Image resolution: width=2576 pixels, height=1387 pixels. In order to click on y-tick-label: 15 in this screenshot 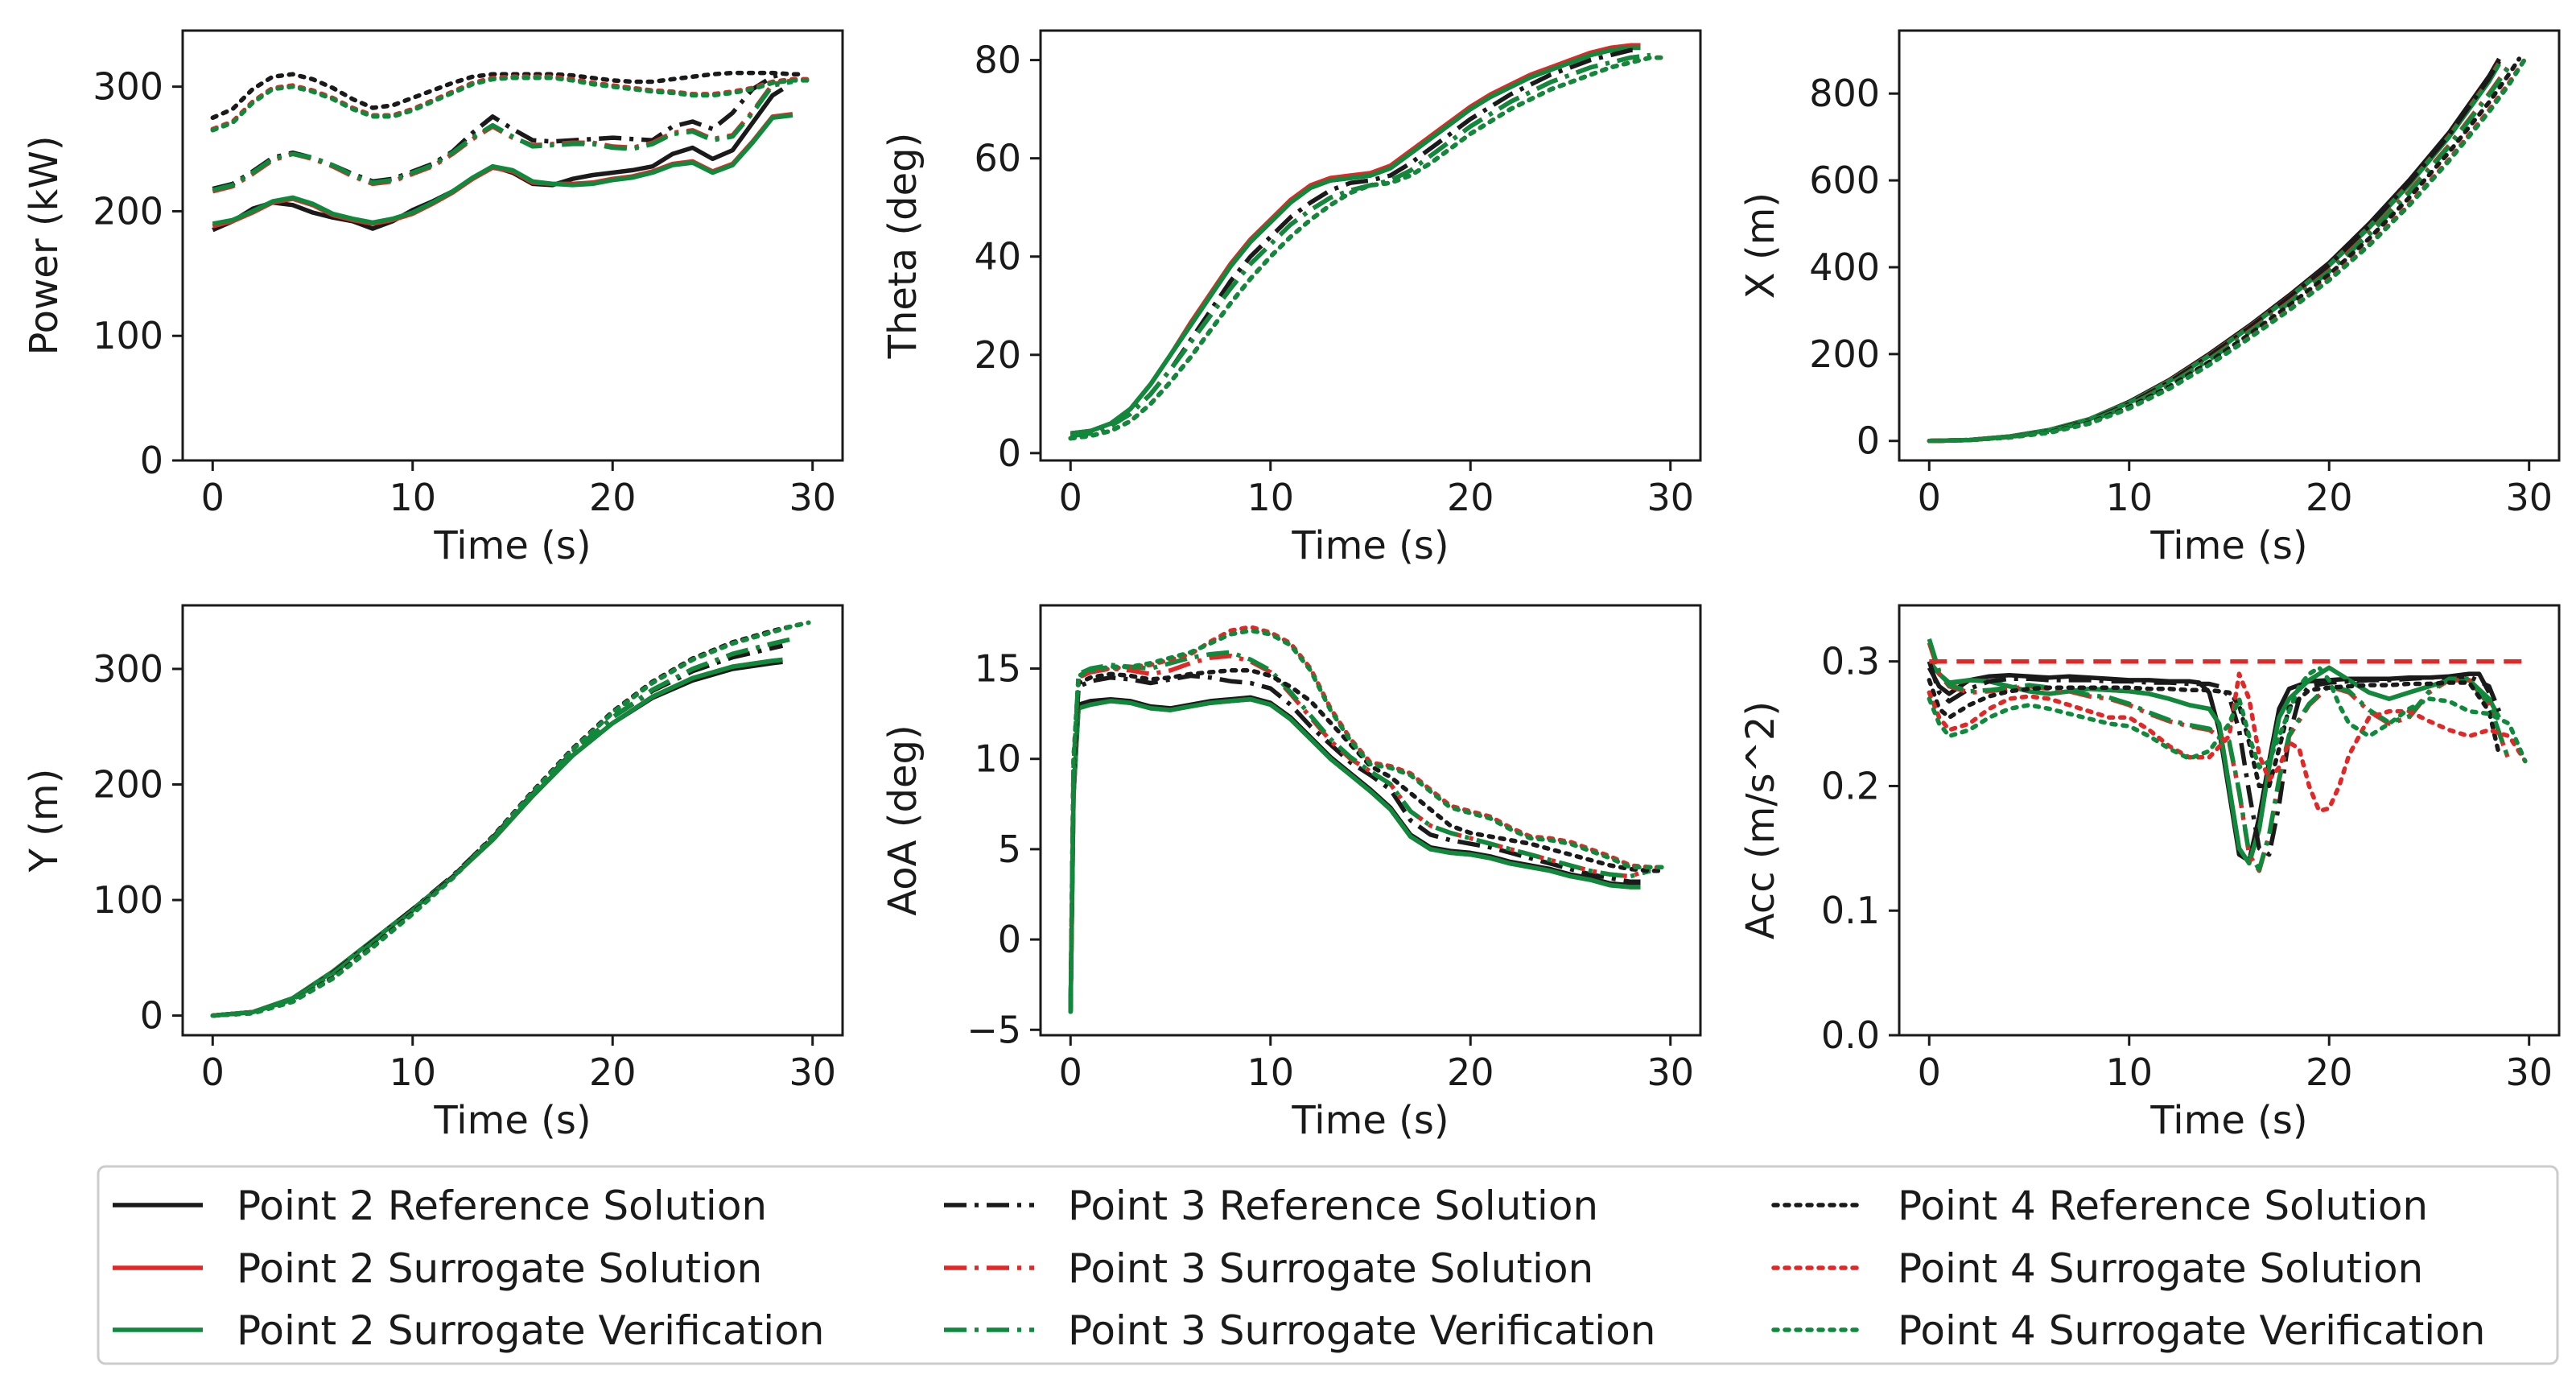, I will do `click(997, 669)`.